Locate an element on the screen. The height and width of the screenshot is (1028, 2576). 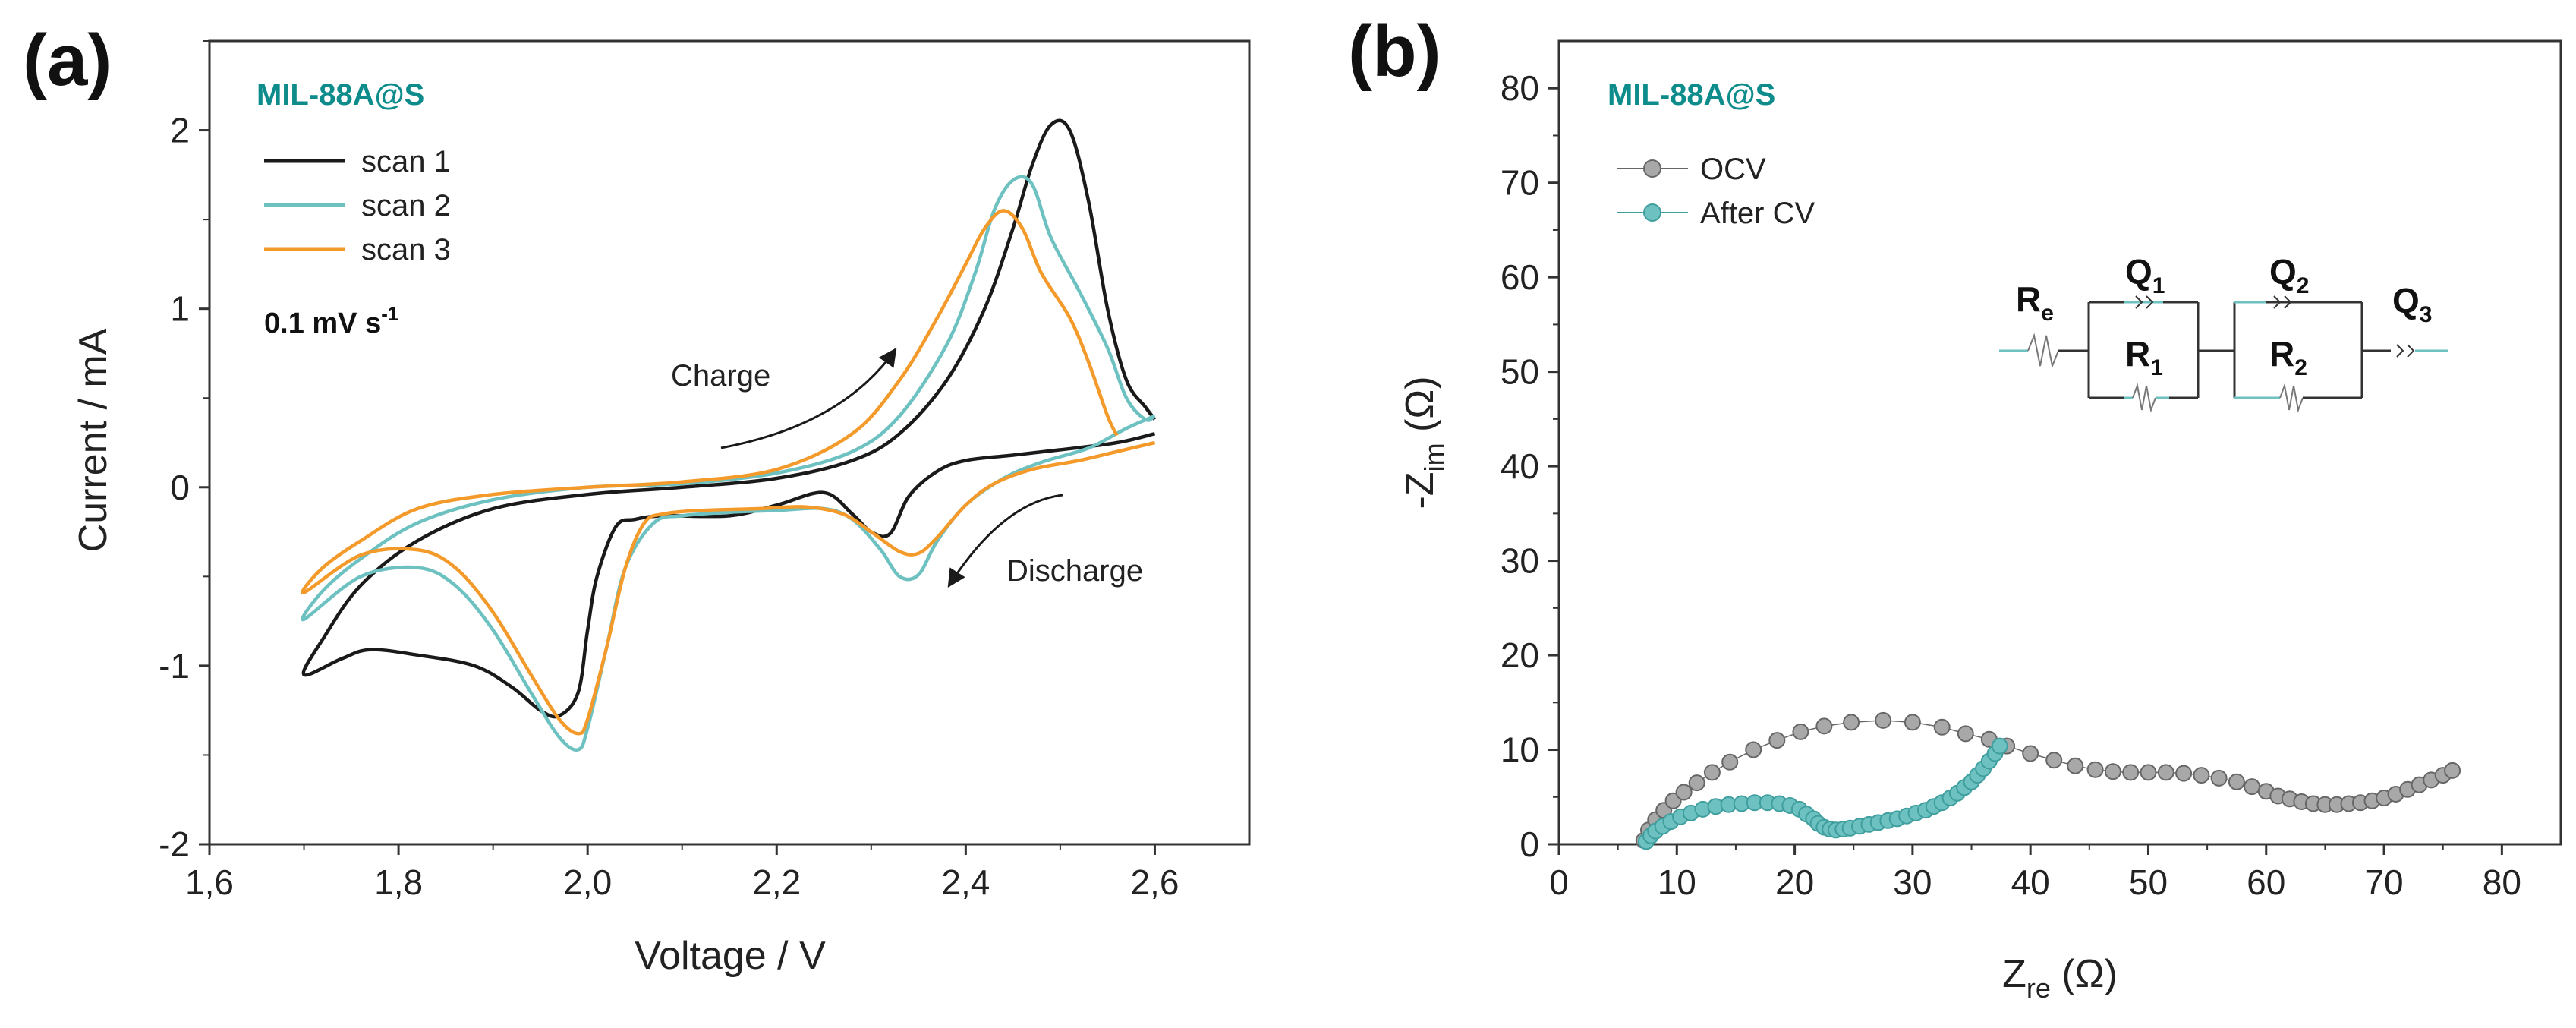
panel-a-scan-rate: 0.1 mV s-1 is located at coordinates (331, 320).